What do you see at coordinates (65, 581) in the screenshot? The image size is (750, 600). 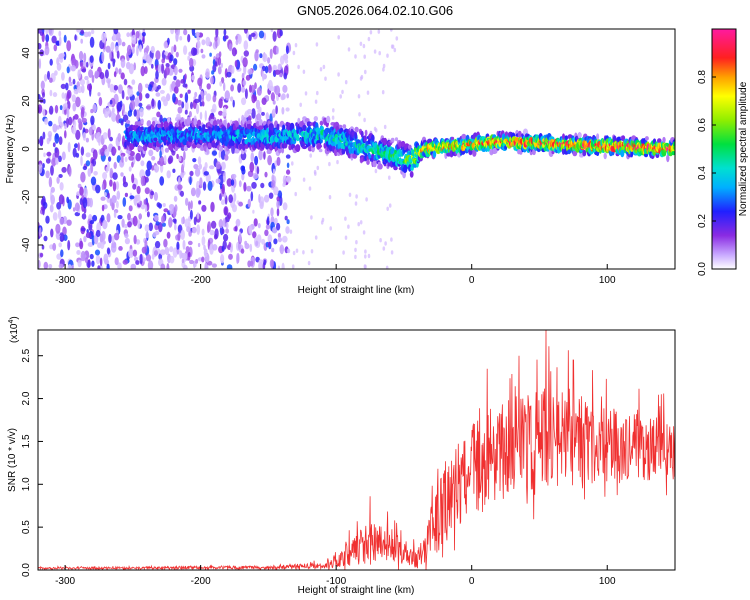 I see `snr-x-tick-label: -300` at bounding box center [65, 581].